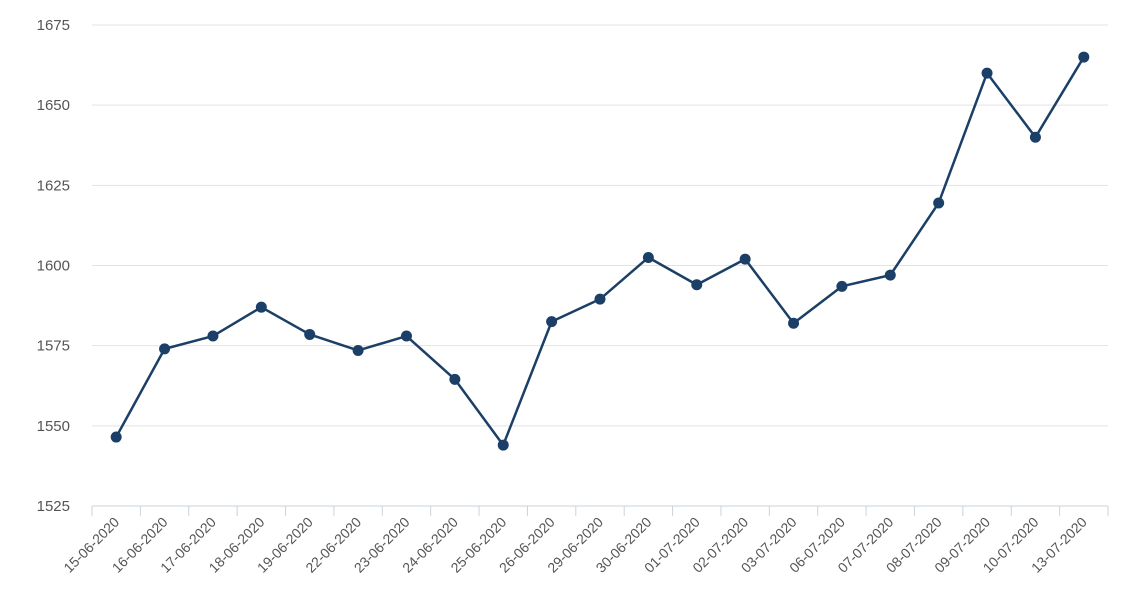 This screenshot has height=608, width=1130. I want to click on y-axis: 1525 1550 1575 1600 1625 1650 1675, so click(53, 266).